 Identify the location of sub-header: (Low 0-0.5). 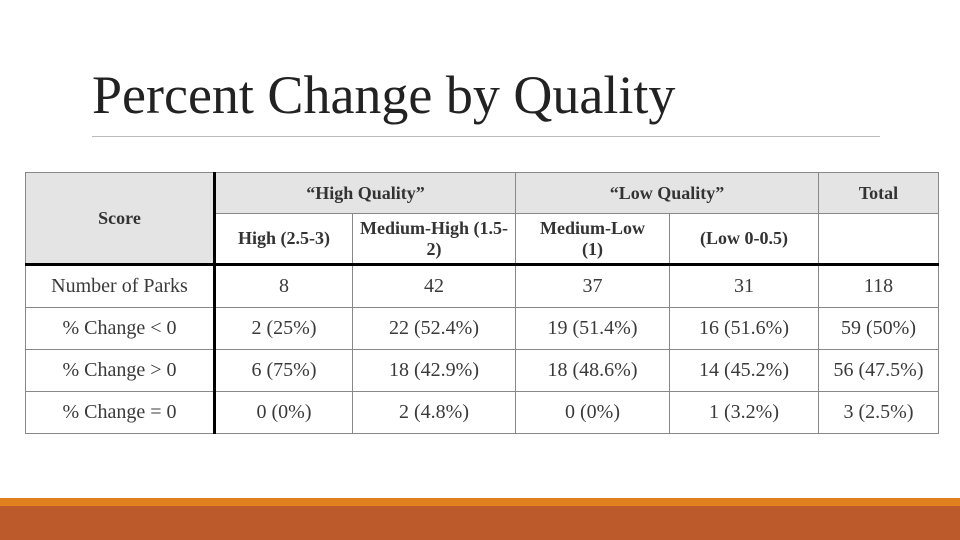
(744, 239).